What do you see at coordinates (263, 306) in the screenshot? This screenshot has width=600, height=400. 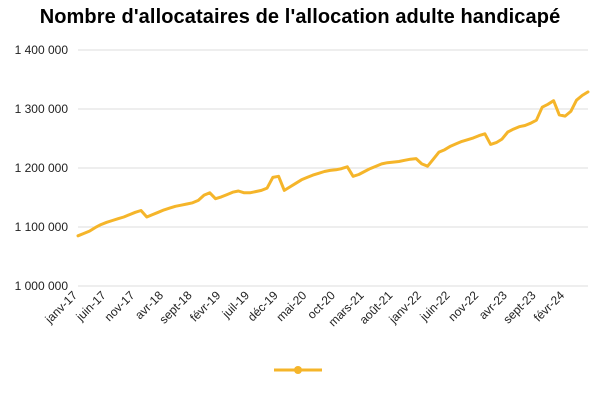 I see `x-tick-label: déc-19` at bounding box center [263, 306].